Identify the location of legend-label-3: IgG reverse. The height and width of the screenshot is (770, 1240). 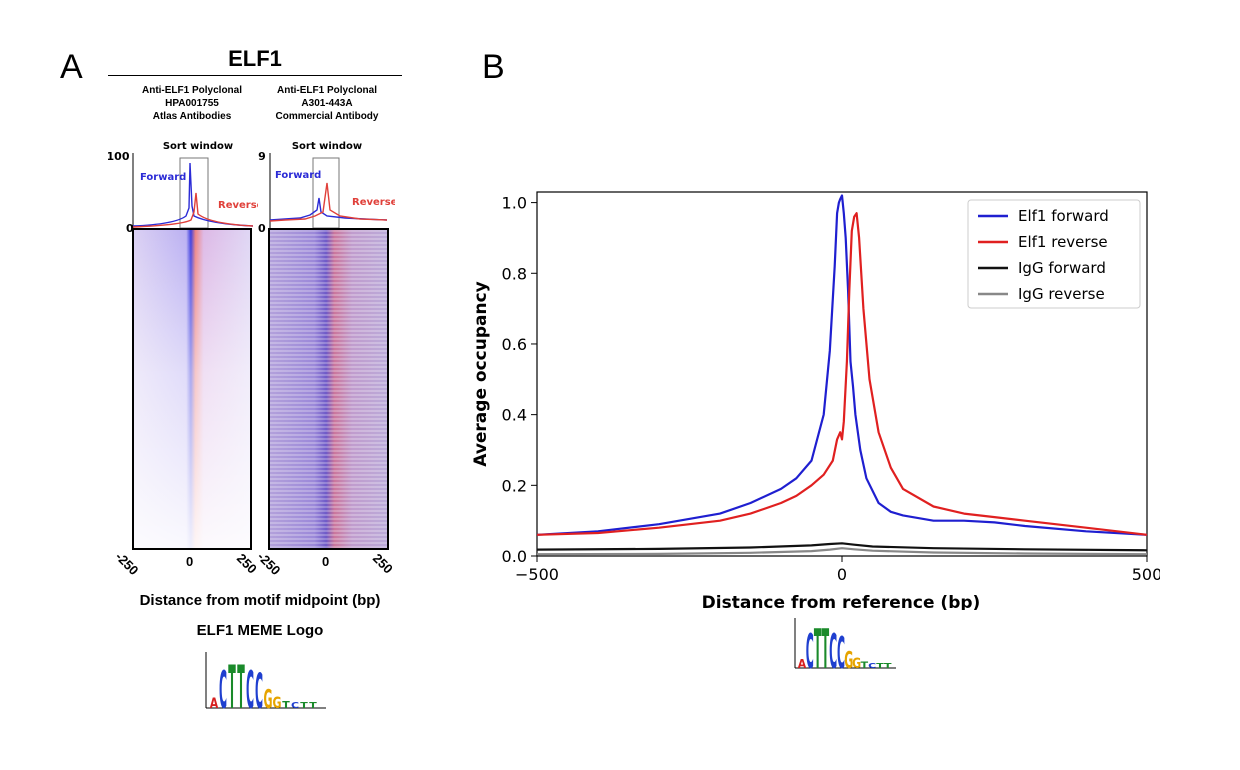
(1061, 294).